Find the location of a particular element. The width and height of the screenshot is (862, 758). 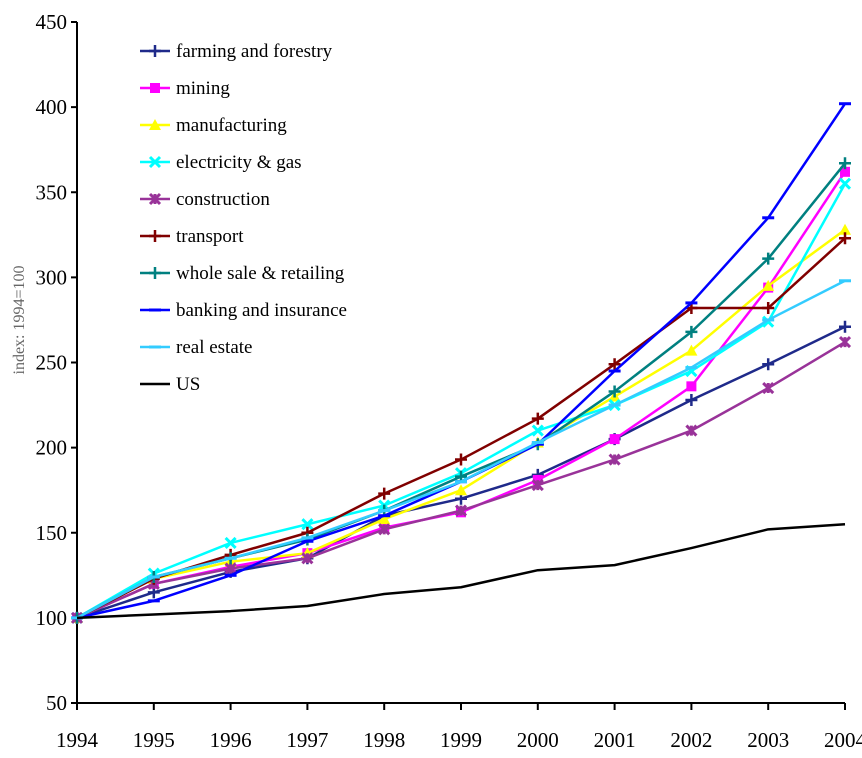

legend-item: real estate is located at coordinates (196, 347).